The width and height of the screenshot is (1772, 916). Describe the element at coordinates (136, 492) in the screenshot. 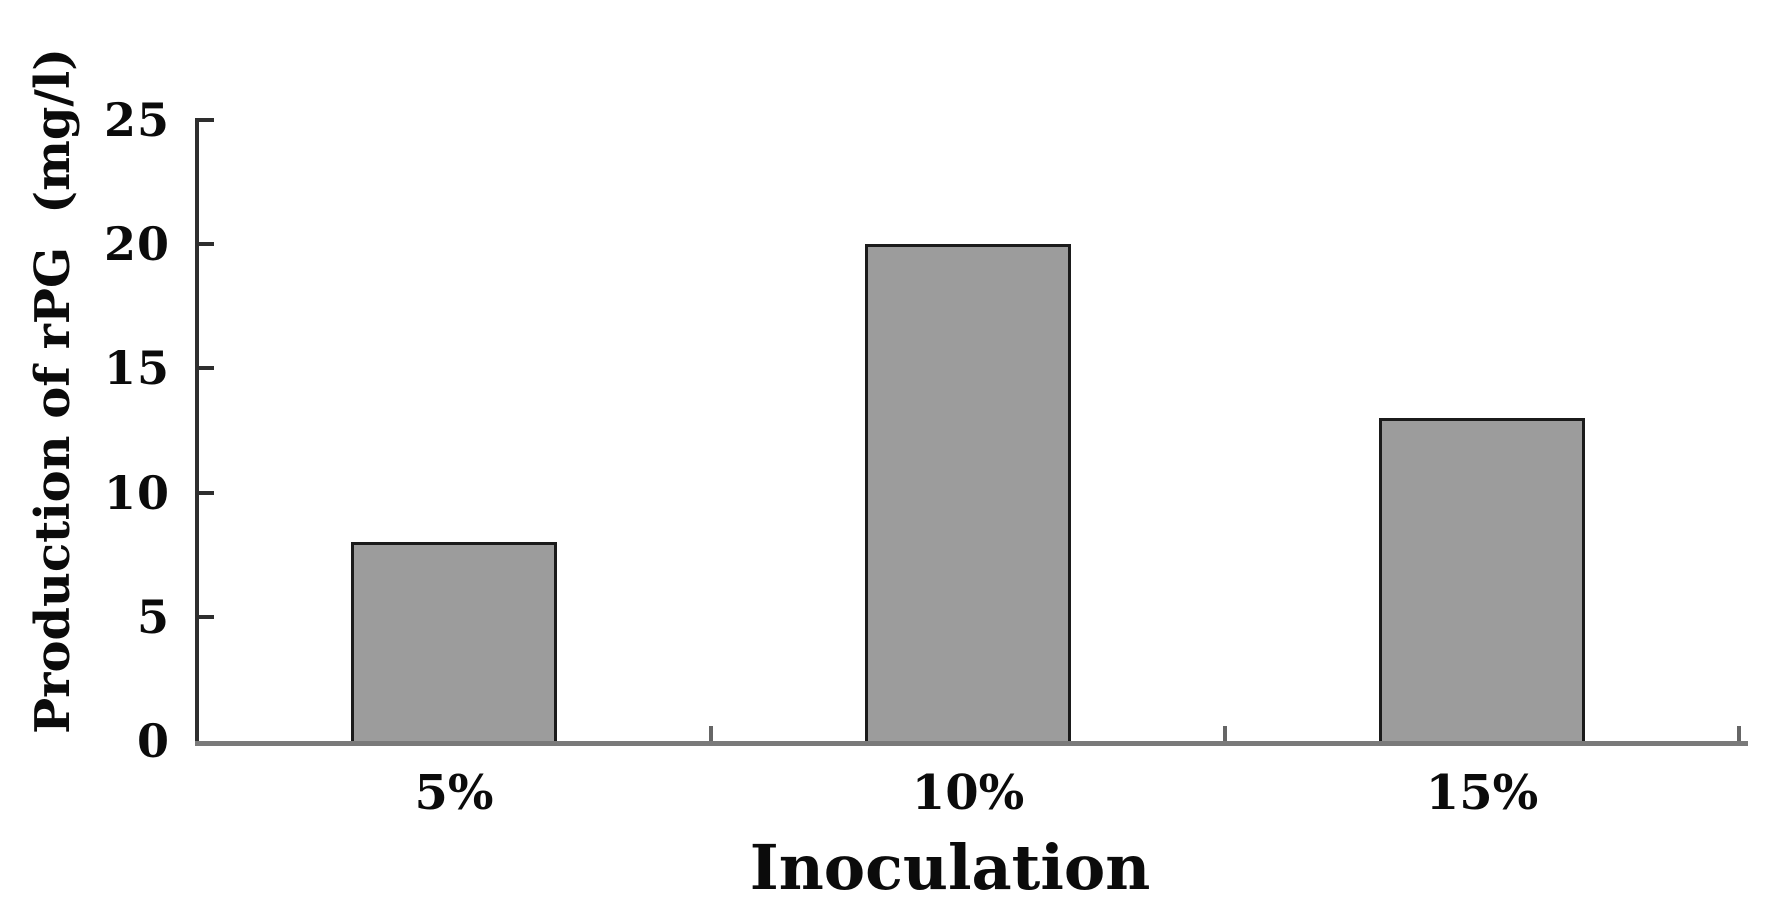

I see `y-tick-label: 10` at that location.